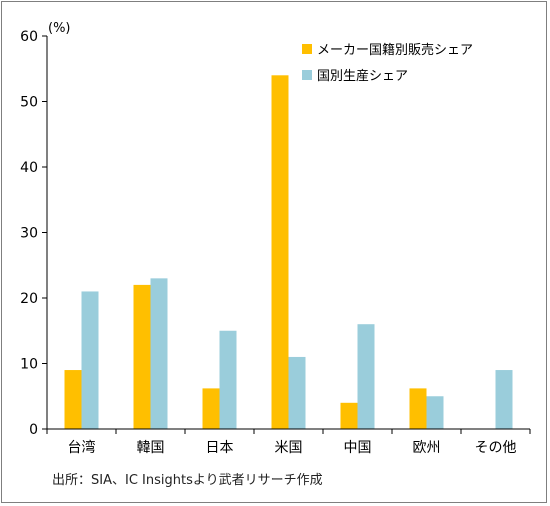  I want to click on legend-swatch-sales, so click(307, 49).